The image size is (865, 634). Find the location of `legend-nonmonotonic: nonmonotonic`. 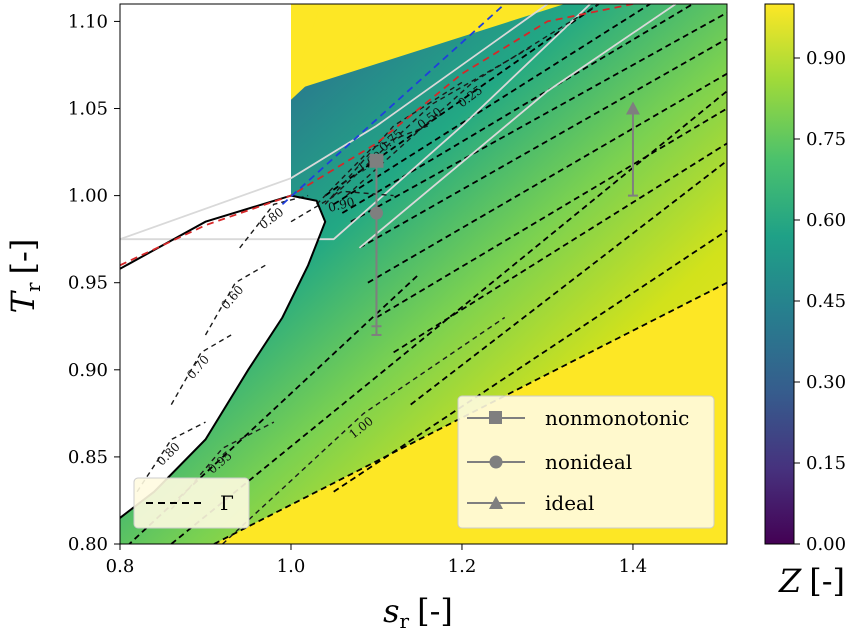

legend-nonmonotonic: nonmonotonic is located at coordinates (617, 418).